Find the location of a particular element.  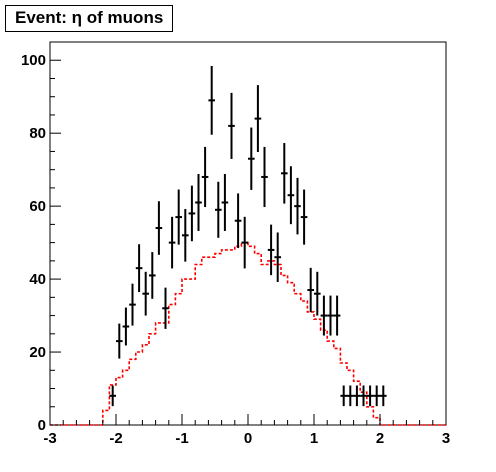

y-tick-label: 0 is located at coordinates (42, 425).